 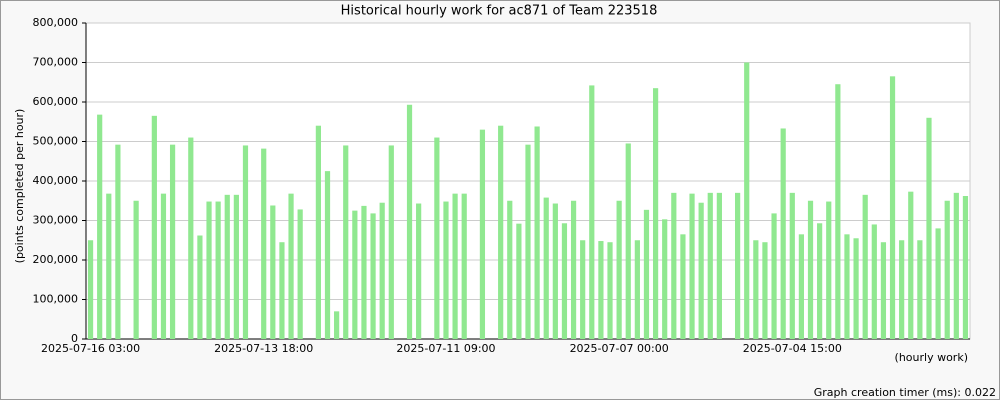 What do you see at coordinates (74, 338) in the screenshot?
I see `y-tick-label: 0` at bounding box center [74, 338].